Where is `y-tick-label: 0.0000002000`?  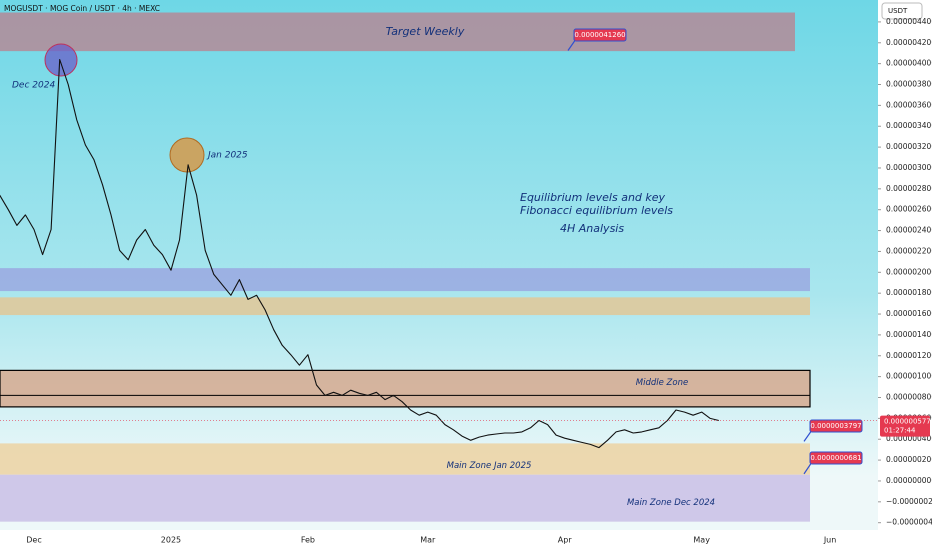
y-tick-label: 0.0000002000 is located at coordinates (909, 459).